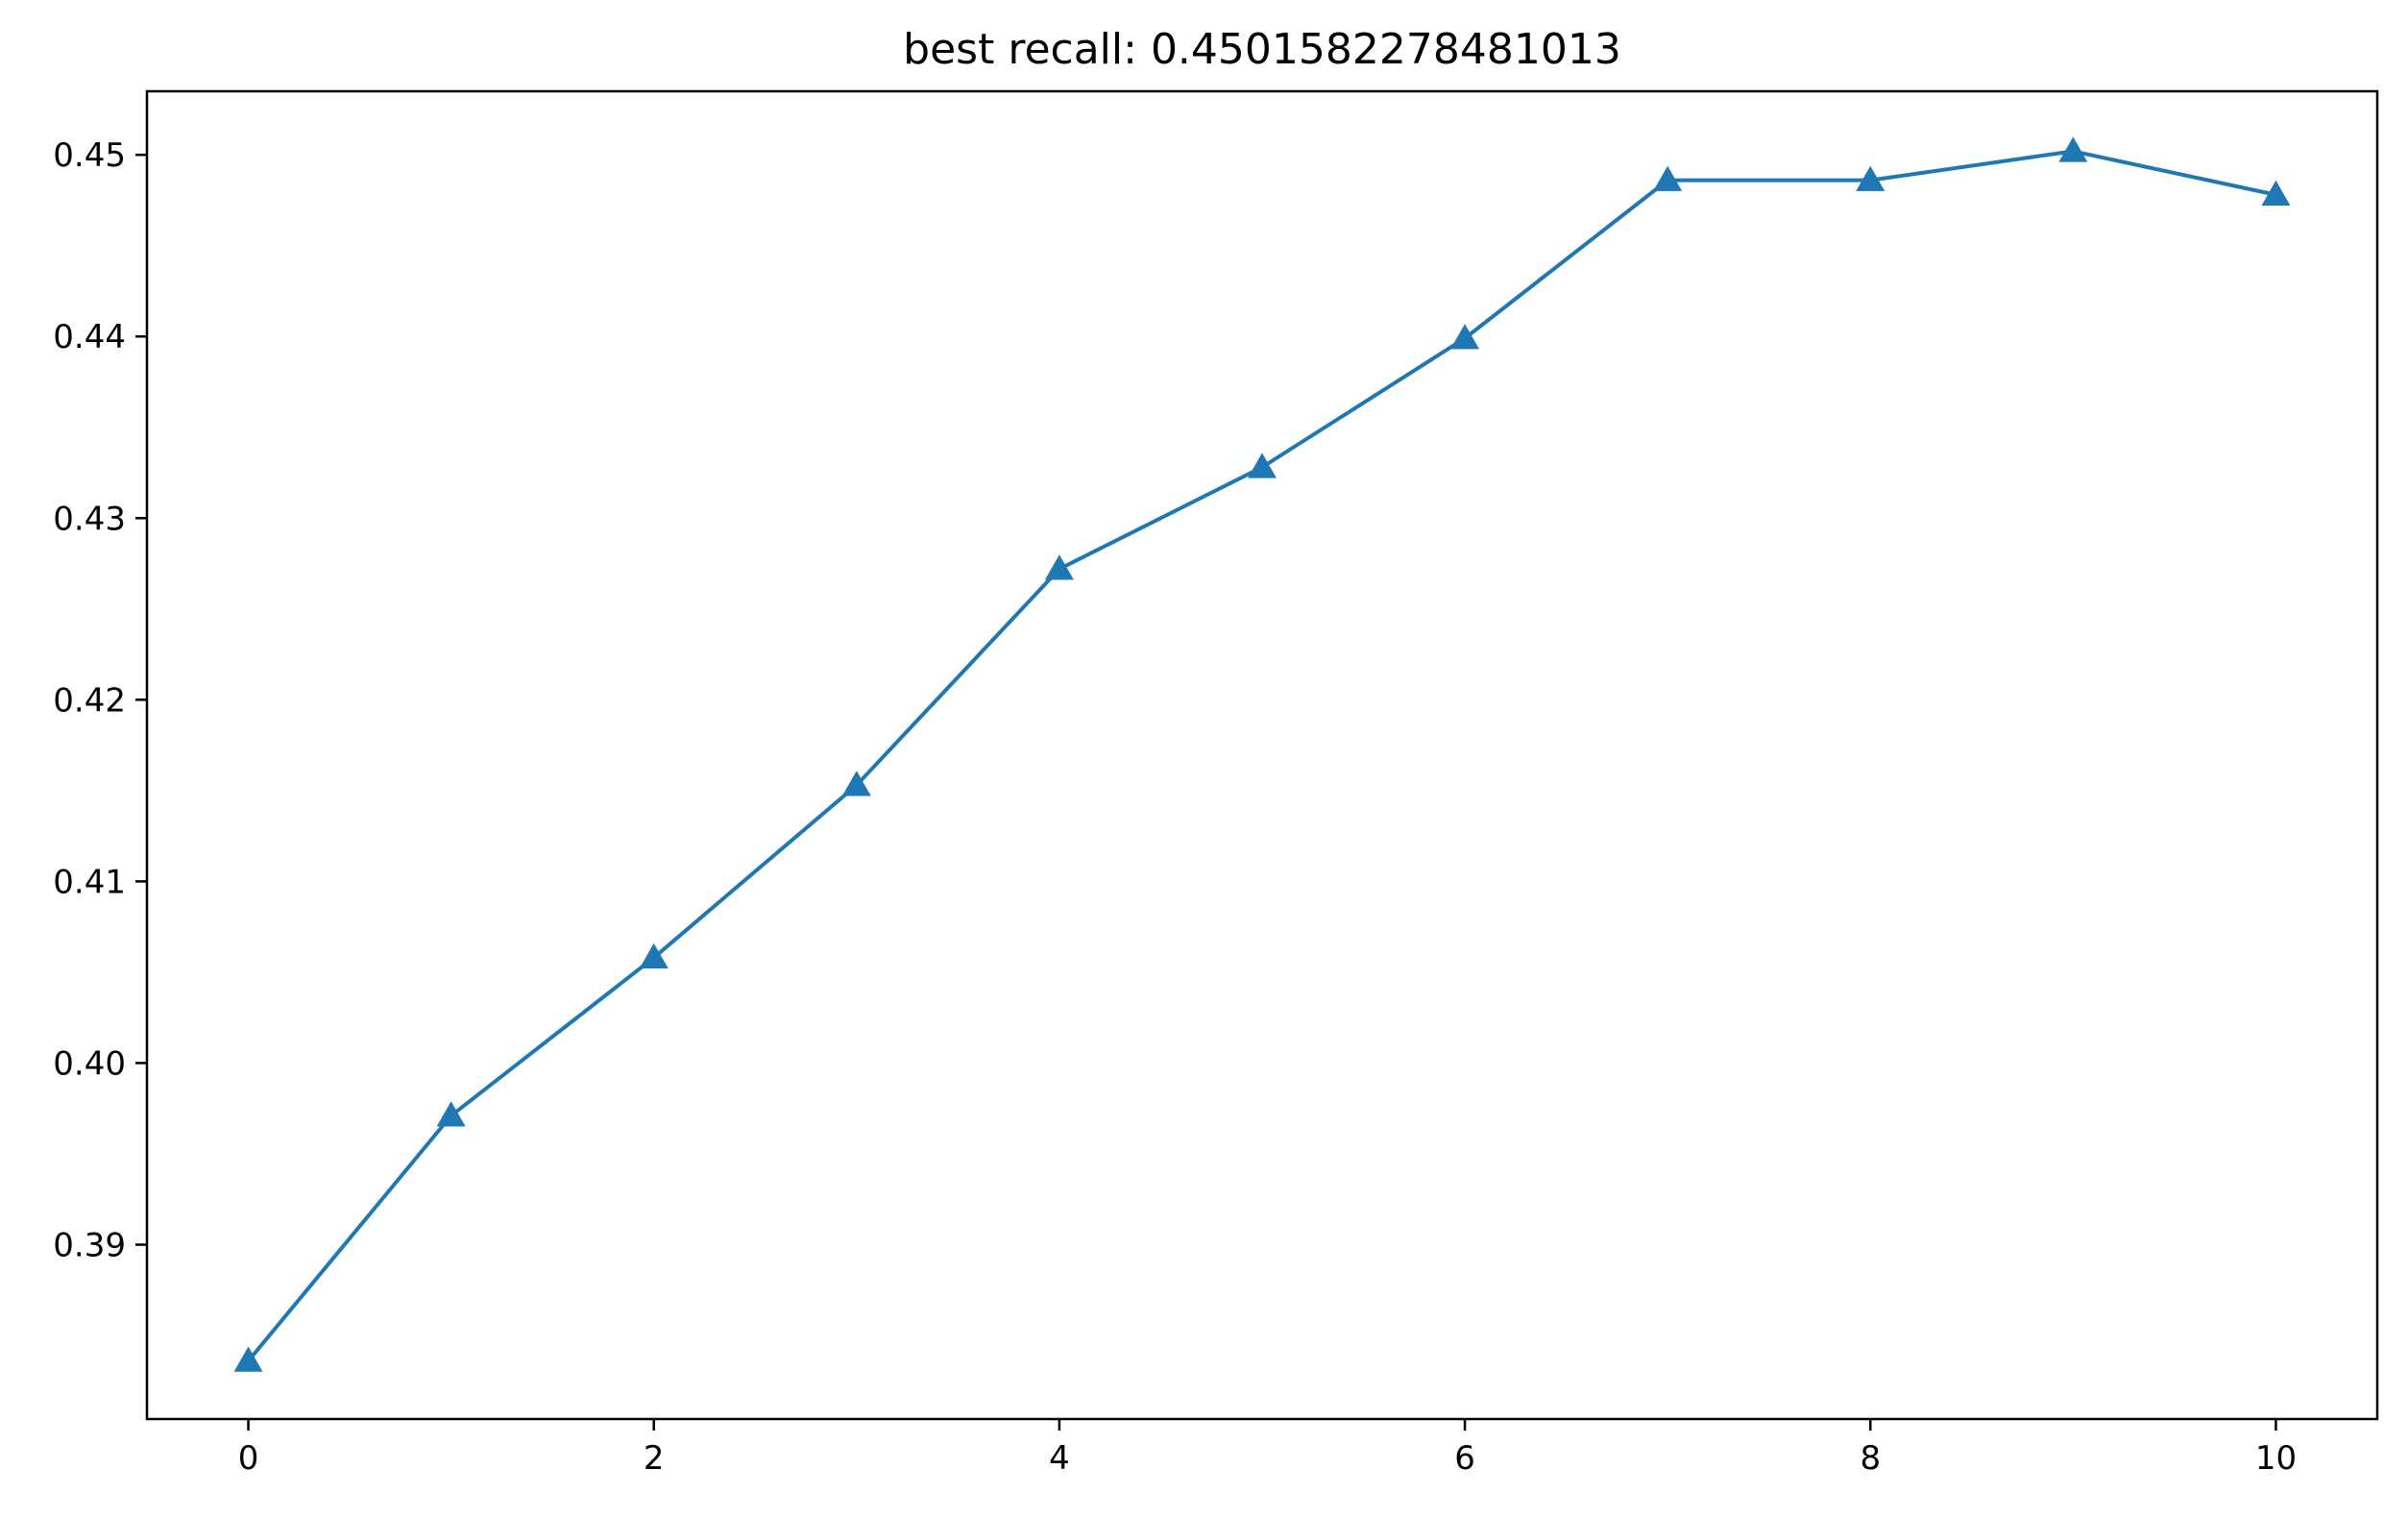 Image resolution: width=2408 pixels, height=1518 pixels. I want to click on x-tick-label: 4, so click(1059, 1459).